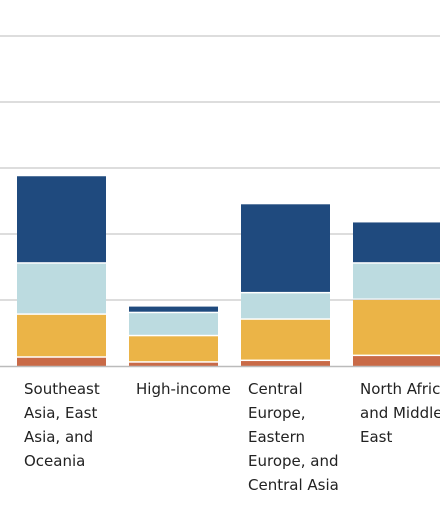  What do you see at coordinates (293, 485) in the screenshot?
I see `category-label-line: Central Asia` at bounding box center [293, 485].